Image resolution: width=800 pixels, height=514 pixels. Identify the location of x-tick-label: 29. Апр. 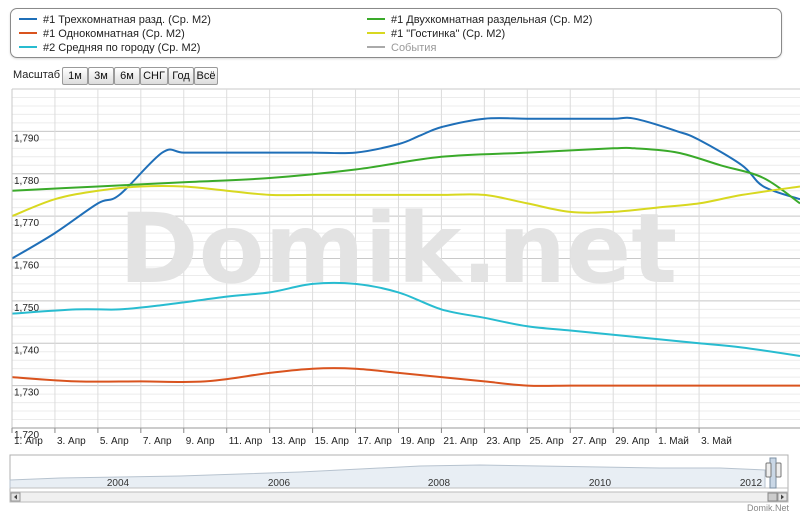
(632, 441).